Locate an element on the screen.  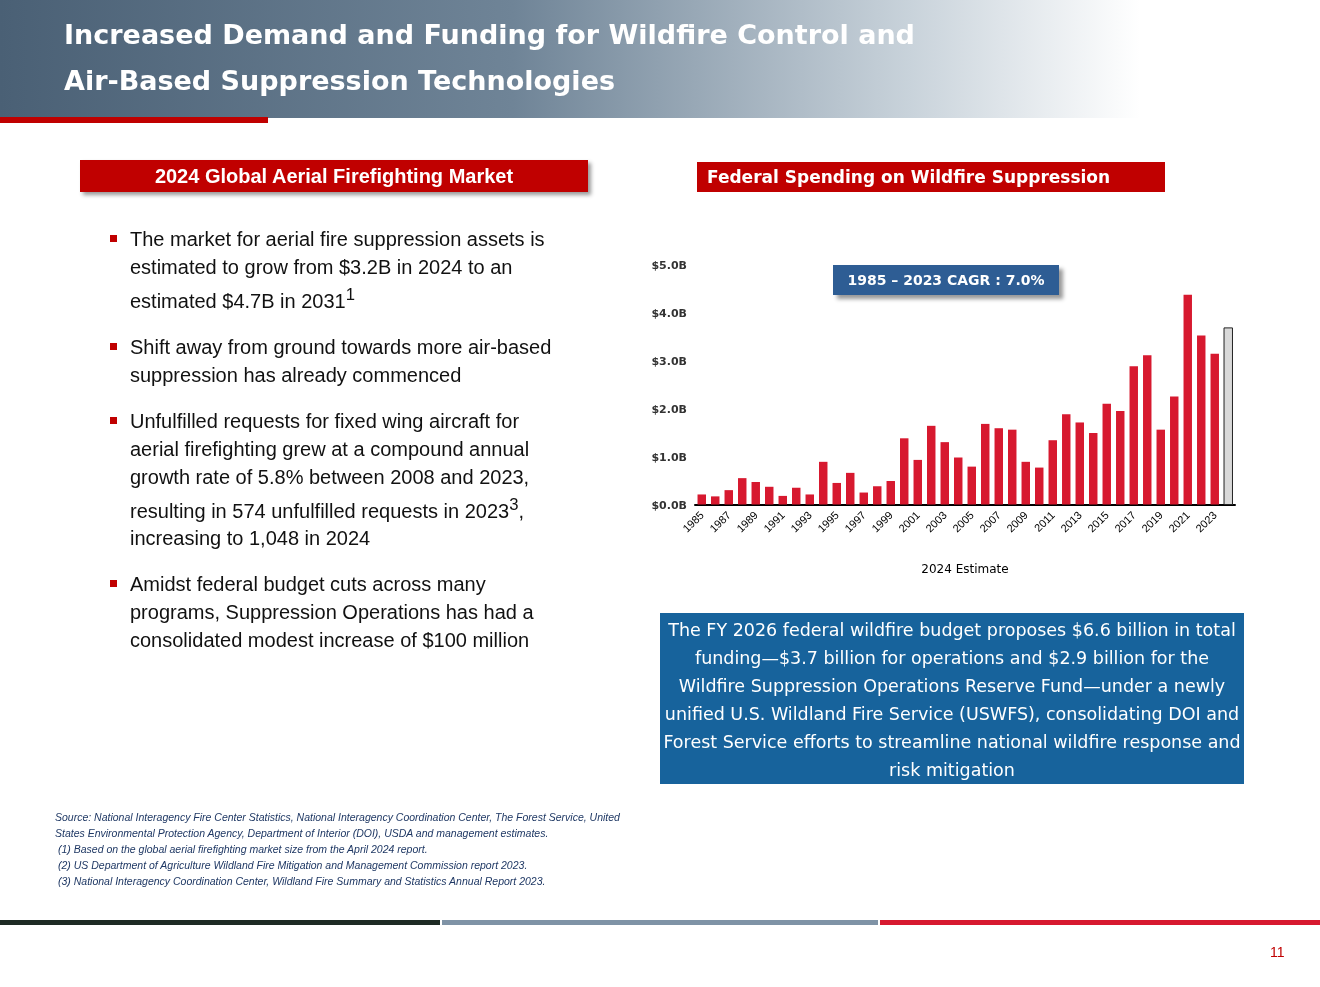
text: (2) US Department of Agriculture Wildland Fire Mitigation and Management Commission report 2023. is located at coordinates (293, 865).